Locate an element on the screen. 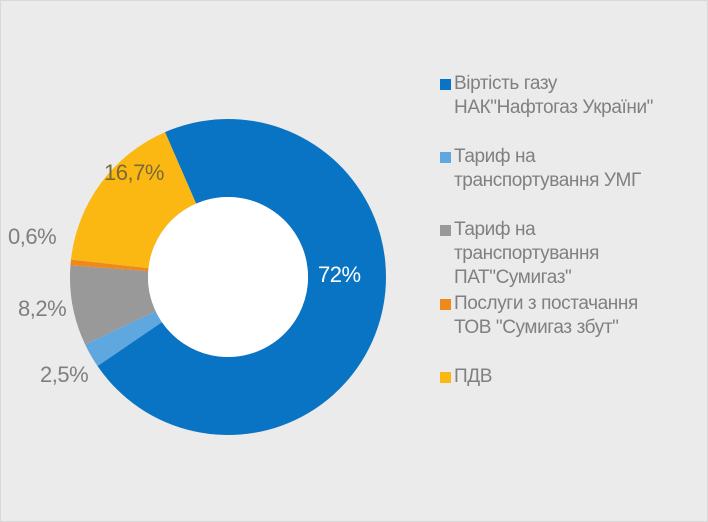  legend-item-vat: ПДВ is located at coordinates (573, 377).